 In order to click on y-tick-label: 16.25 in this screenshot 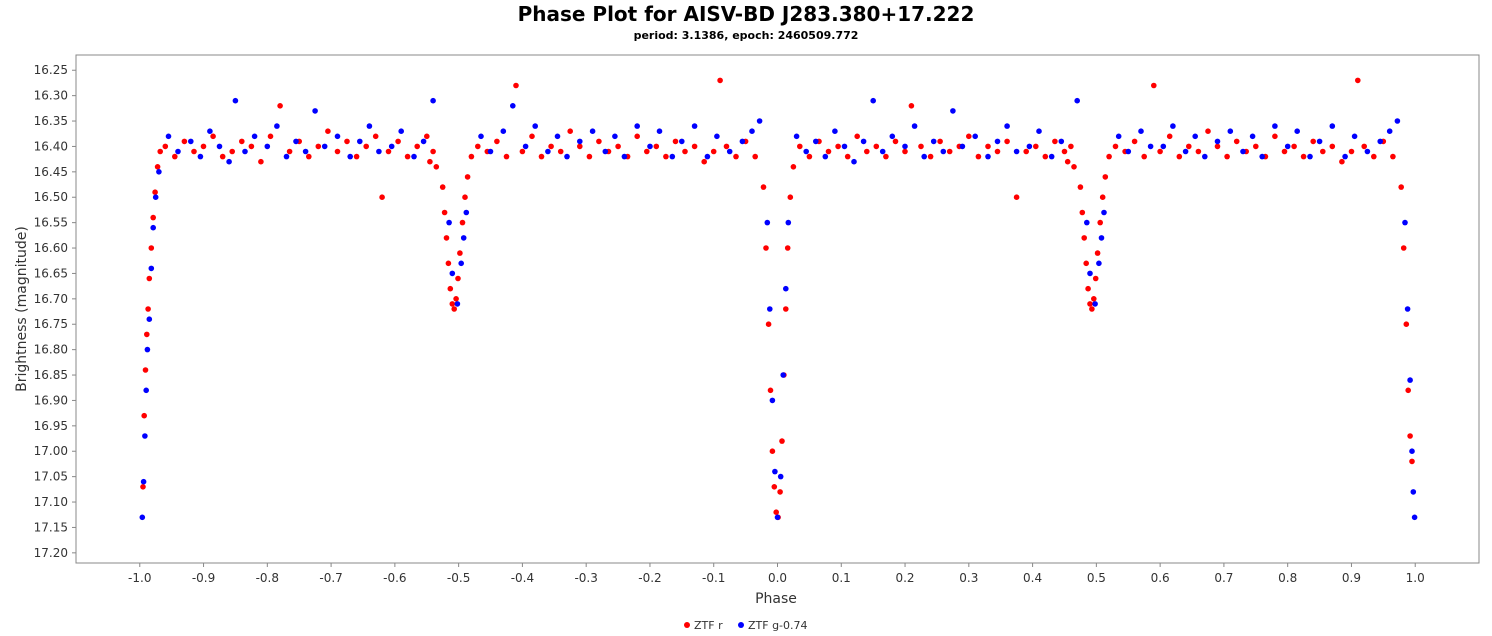, I will do `click(51, 70)`.